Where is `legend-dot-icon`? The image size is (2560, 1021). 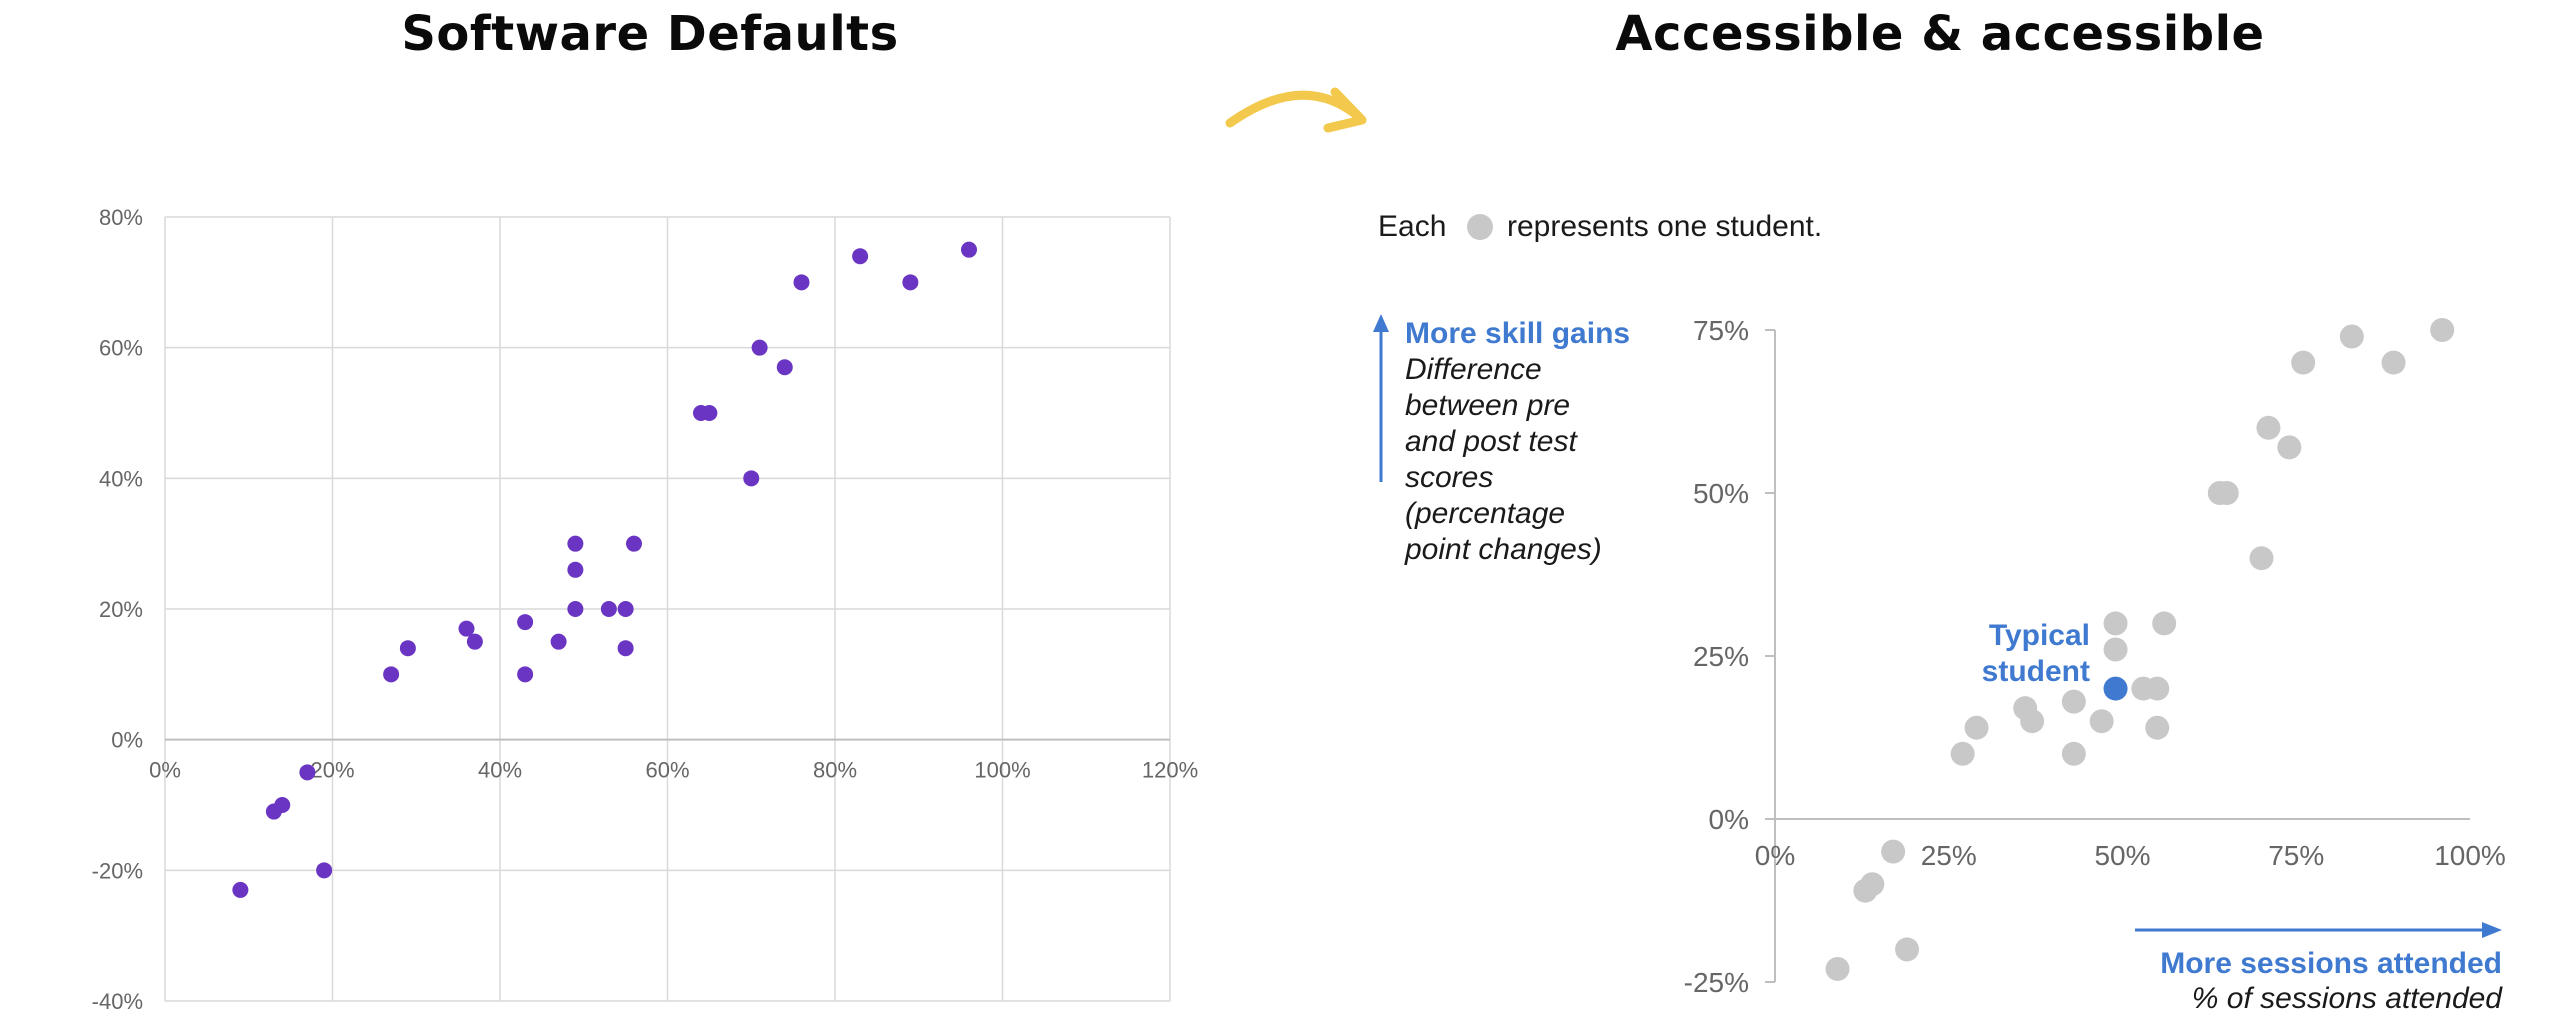 legend-dot-icon is located at coordinates (1480, 227).